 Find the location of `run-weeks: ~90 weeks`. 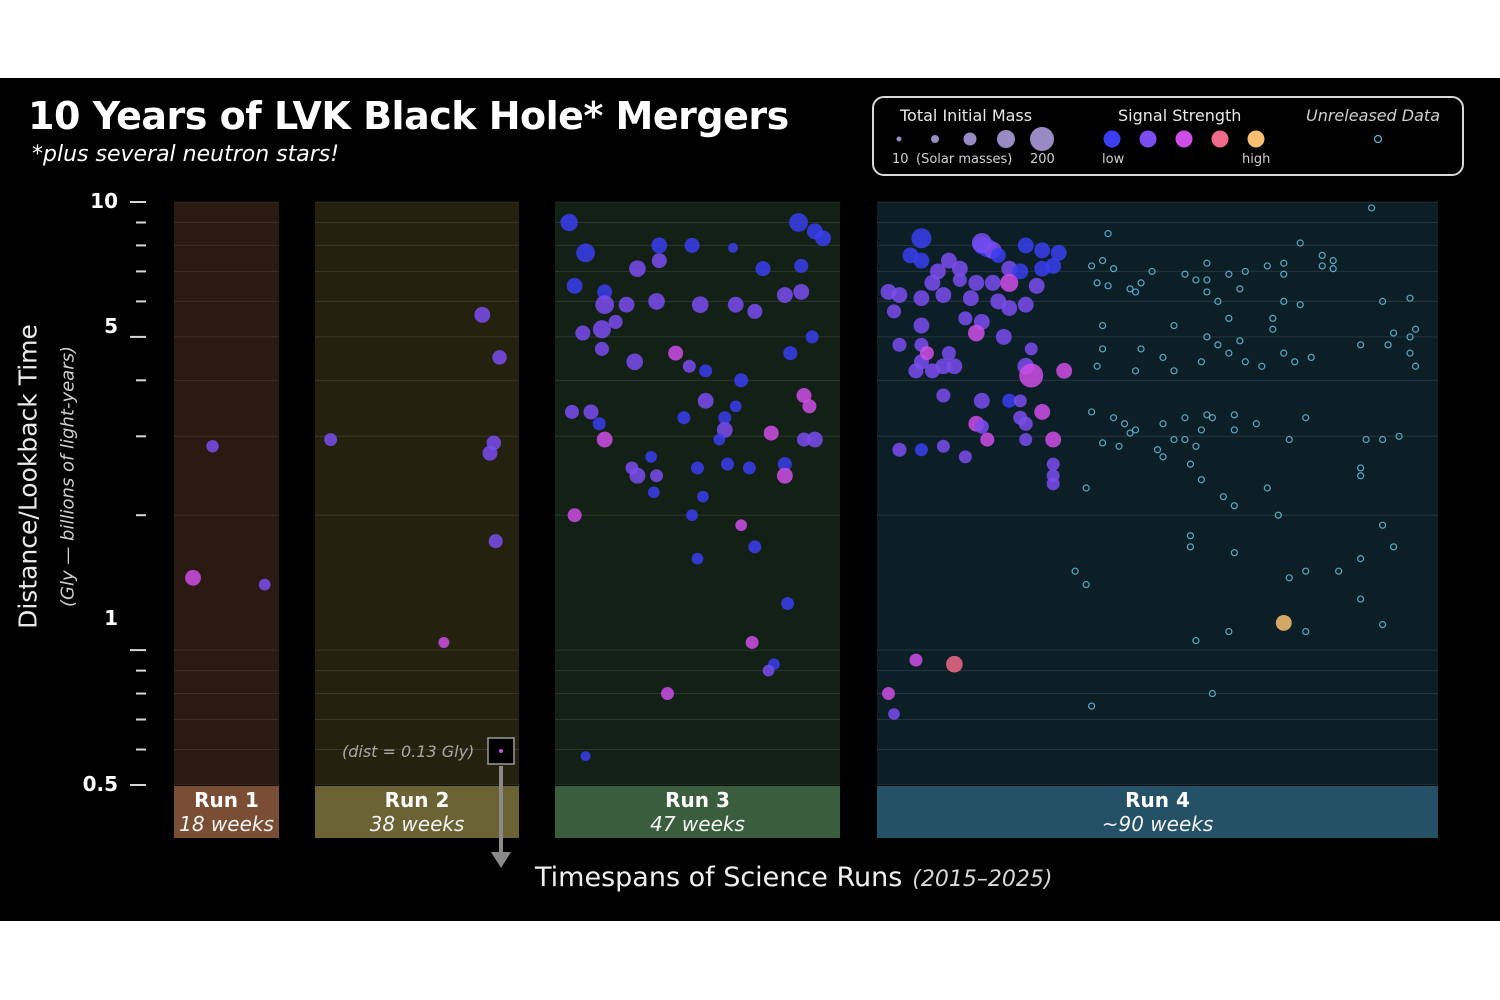

run-weeks: ~90 weeks is located at coordinates (1157, 824).